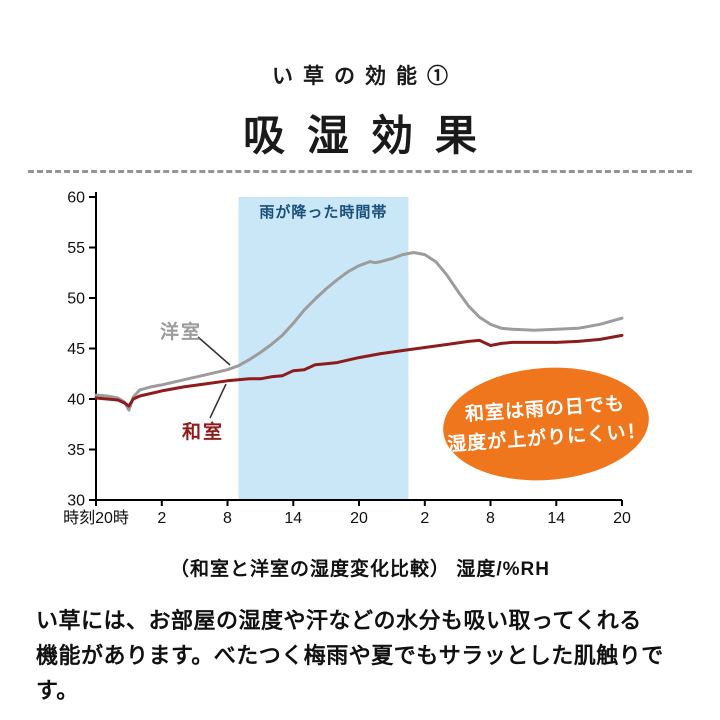  I want to click on y-tick-label: 40, so click(76, 400).